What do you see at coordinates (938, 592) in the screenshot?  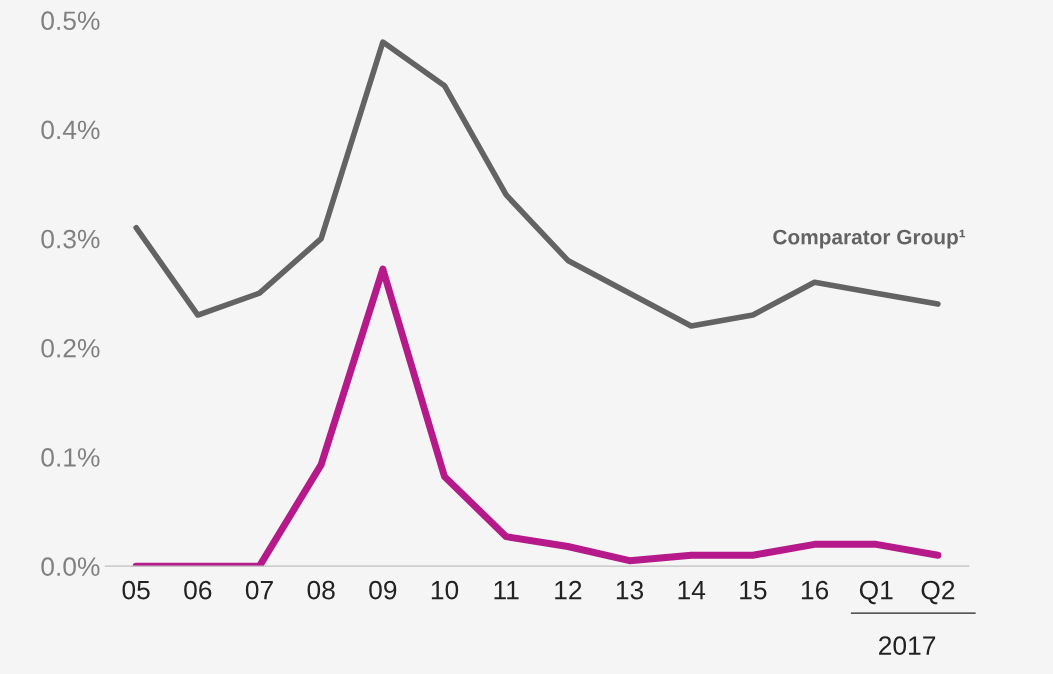 I see `x-tick-label: Q2` at bounding box center [938, 592].